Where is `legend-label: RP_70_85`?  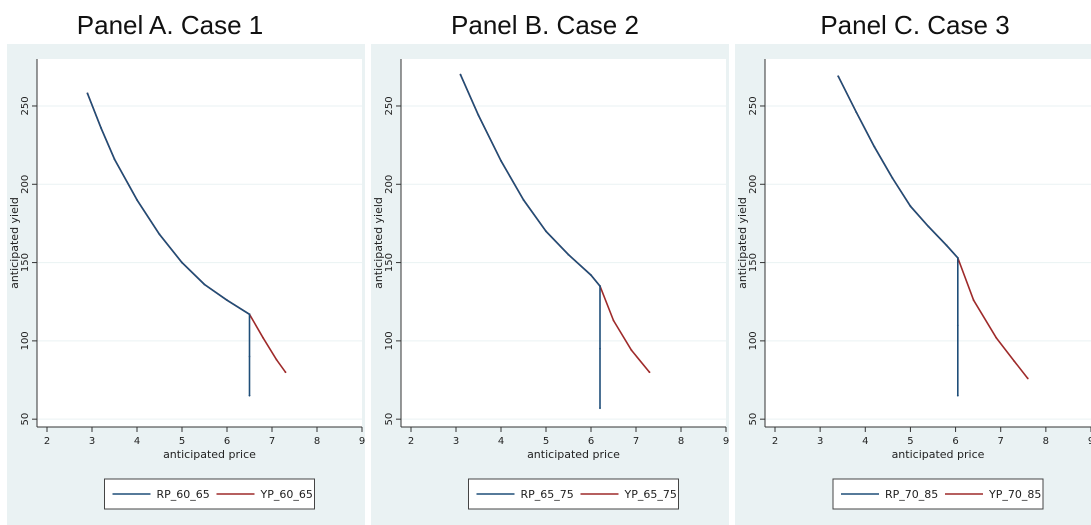
legend-label: RP_70_85 is located at coordinates (911, 494).